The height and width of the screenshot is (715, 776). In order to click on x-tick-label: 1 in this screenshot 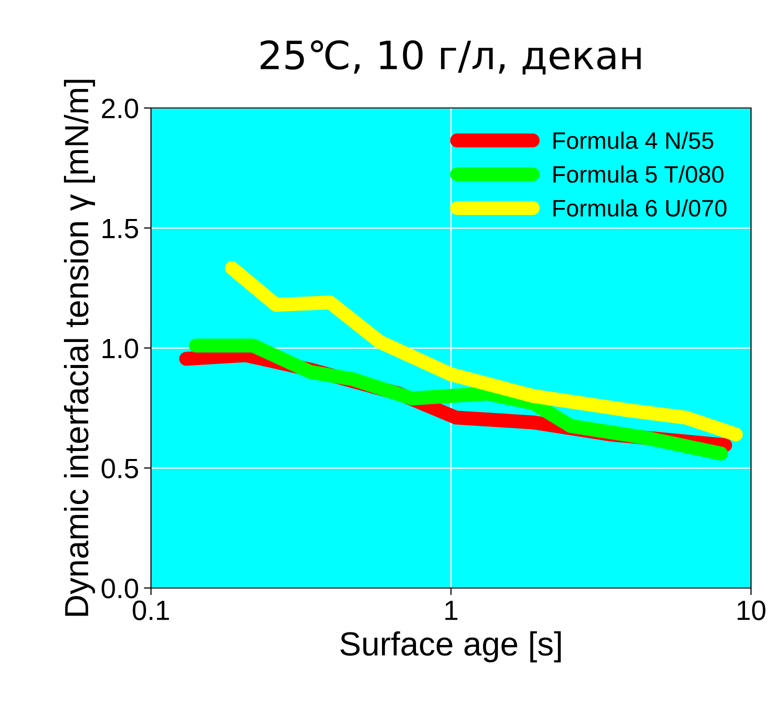, I will do `click(451, 610)`.